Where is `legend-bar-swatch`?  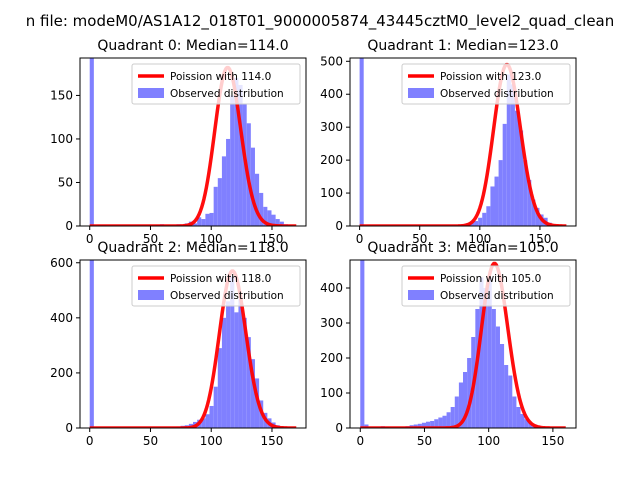 legend-bar-swatch is located at coordinates (421, 93).